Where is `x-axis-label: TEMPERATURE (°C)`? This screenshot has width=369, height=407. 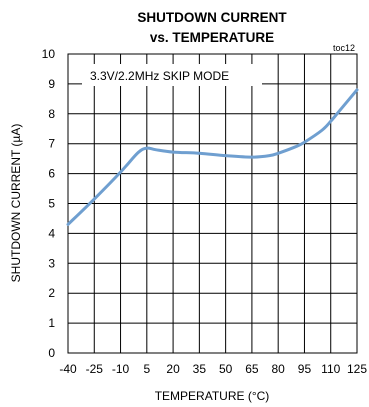 x-axis-label: TEMPERATURE (°C) is located at coordinates (212, 396).